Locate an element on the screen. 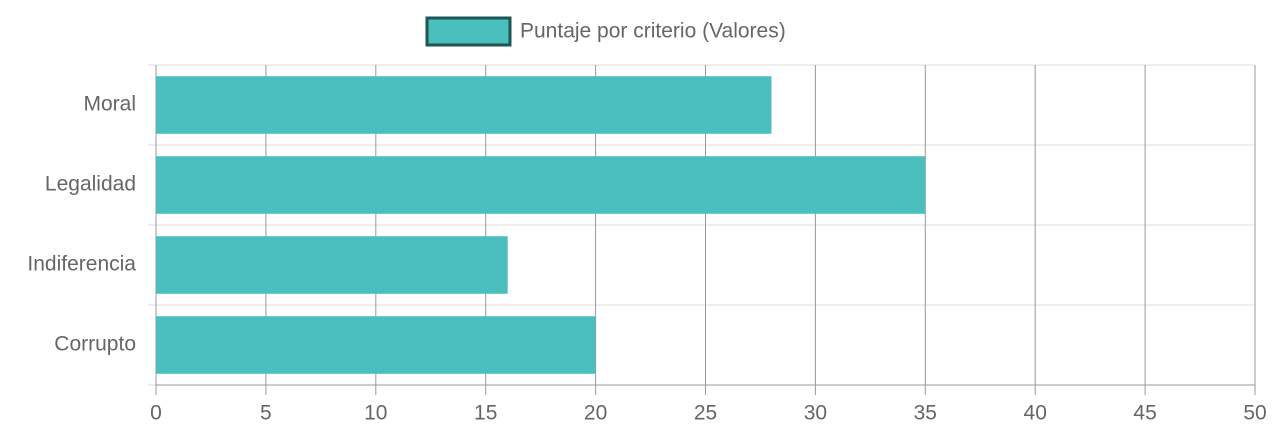 The width and height of the screenshot is (1274, 440). y-tick-label: Legalidad is located at coordinates (90, 184).